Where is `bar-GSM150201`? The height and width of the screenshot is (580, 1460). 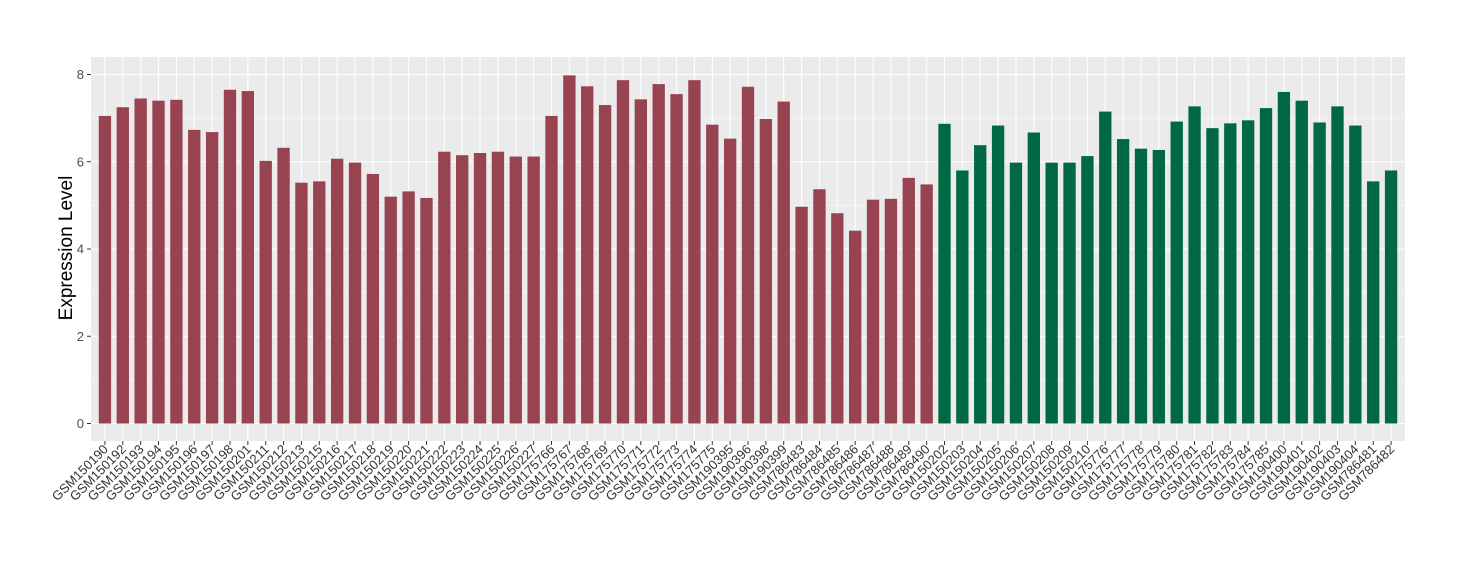
bar-GSM150201 is located at coordinates (247, 257).